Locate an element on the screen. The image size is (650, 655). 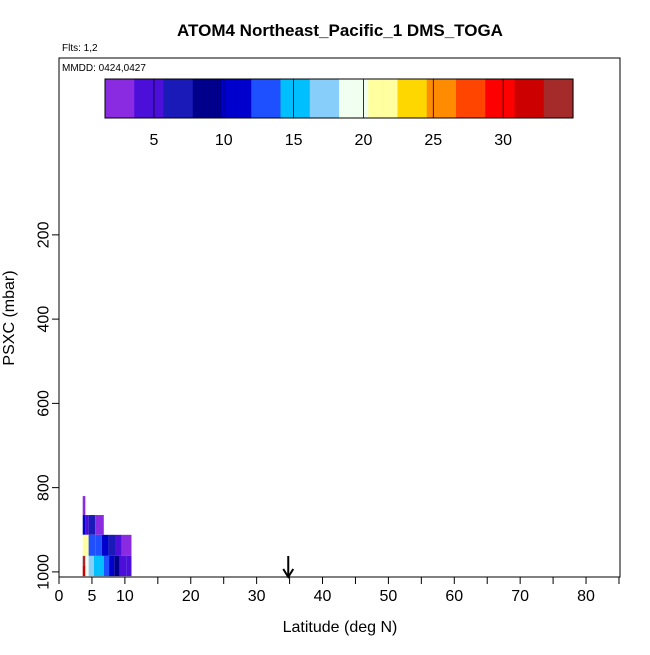
y-tick-label: 1000 is located at coordinates (44, 572).